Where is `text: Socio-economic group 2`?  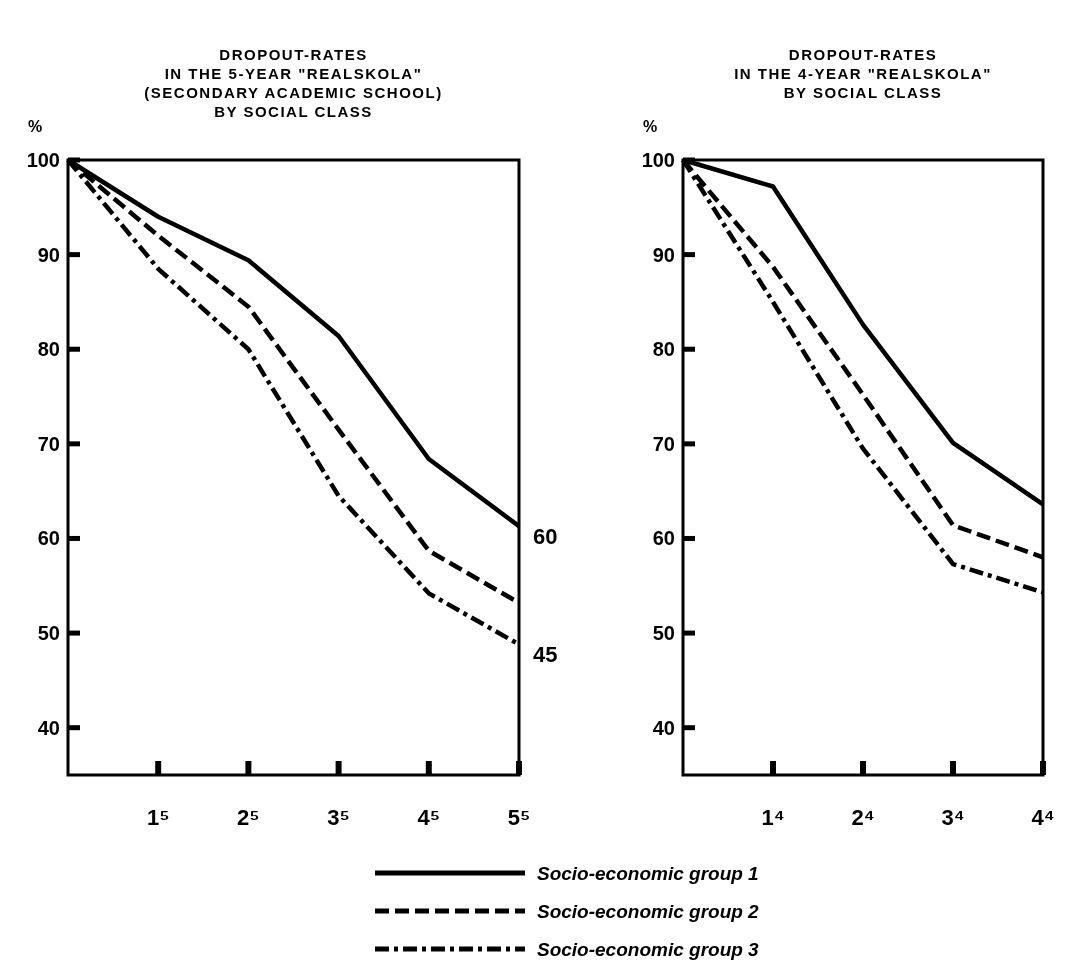
text: Socio-economic group 2 is located at coordinates (648, 911).